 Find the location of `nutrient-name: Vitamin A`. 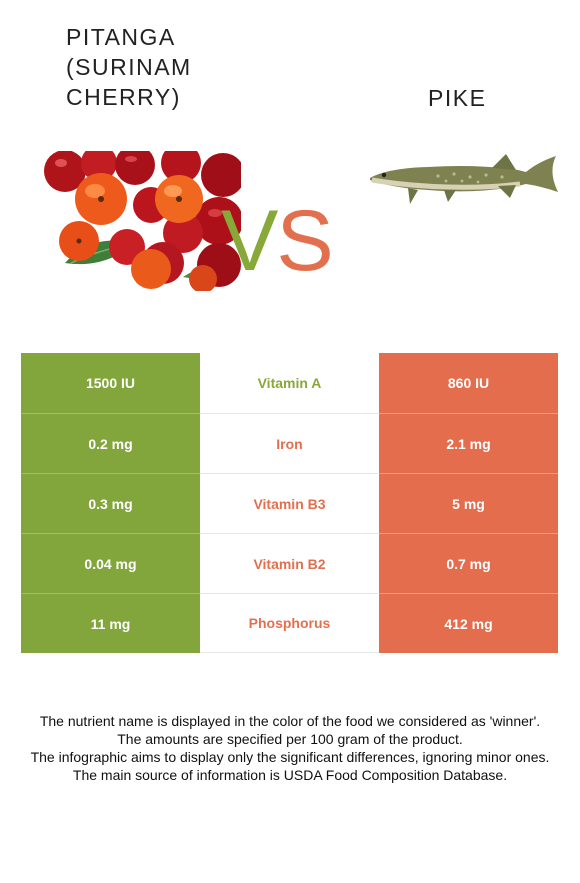

nutrient-name: Vitamin A is located at coordinates (289, 383).